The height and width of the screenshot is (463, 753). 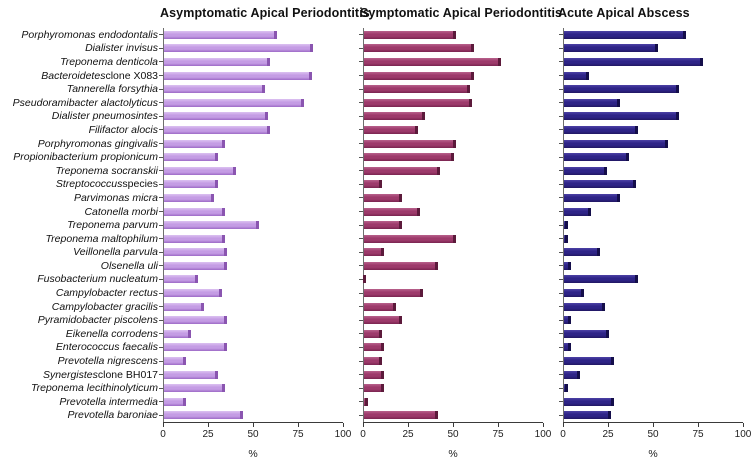 What do you see at coordinates (107, 361) in the screenshot?
I see `species-label-italic: Prevotella nigrescens` at bounding box center [107, 361].